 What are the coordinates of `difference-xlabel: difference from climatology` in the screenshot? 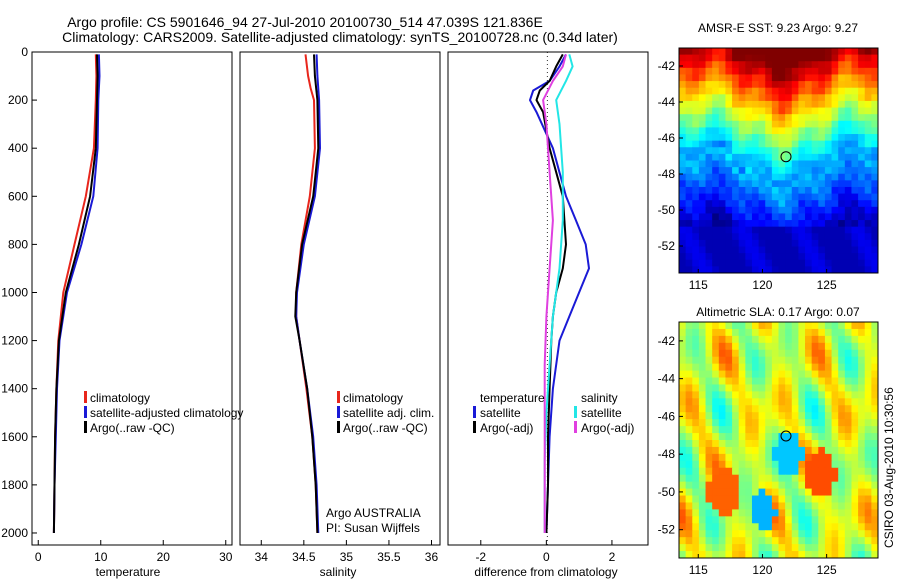 It's located at (545, 572).